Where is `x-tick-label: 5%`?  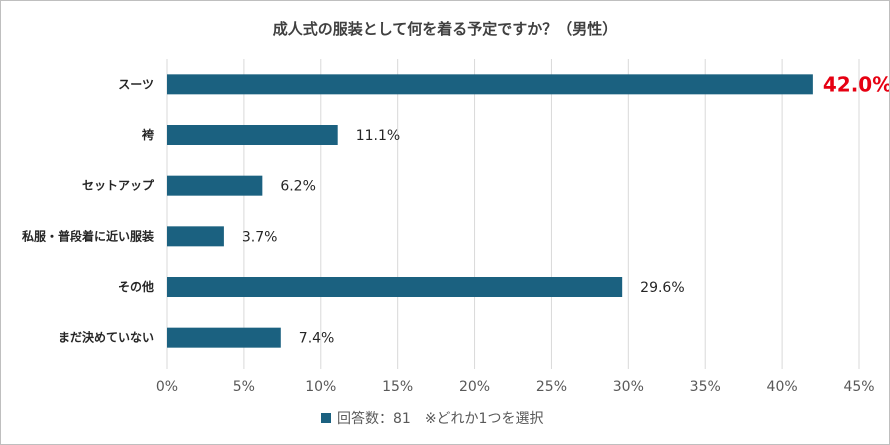 x-tick-label: 5% is located at coordinates (244, 387).